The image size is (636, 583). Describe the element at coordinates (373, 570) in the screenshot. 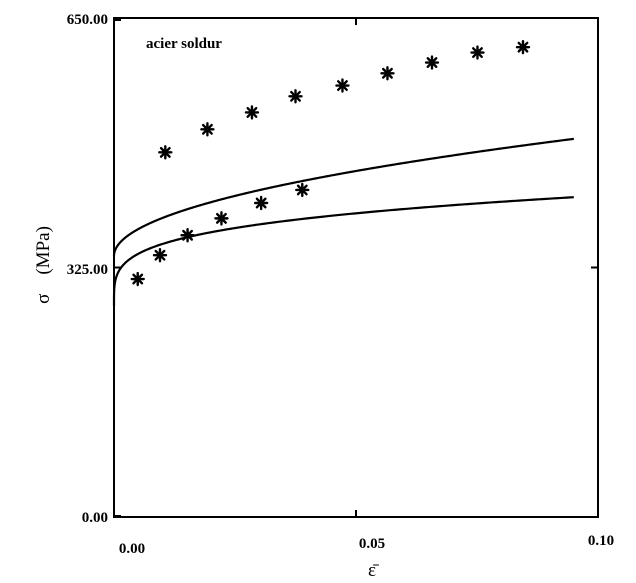

I see `x-axis-title: ε̄` at that location.